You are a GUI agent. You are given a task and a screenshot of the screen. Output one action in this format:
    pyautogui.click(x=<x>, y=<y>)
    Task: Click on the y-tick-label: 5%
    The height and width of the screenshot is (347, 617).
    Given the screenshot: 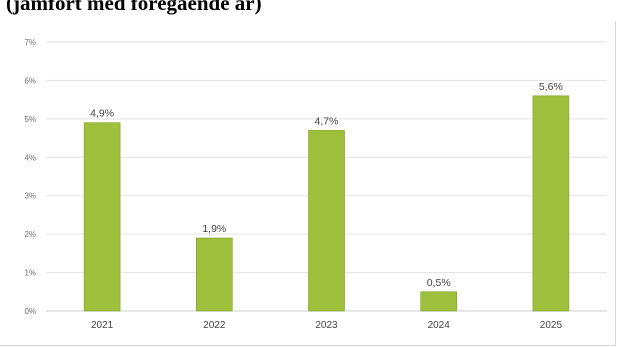 What is the action you would take?
    pyautogui.click(x=30, y=119)
    